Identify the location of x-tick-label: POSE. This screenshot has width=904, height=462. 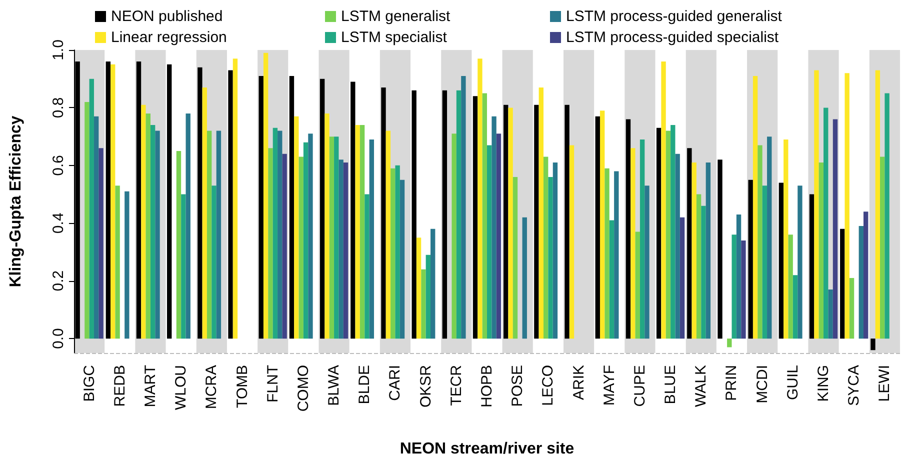
(517, 386).